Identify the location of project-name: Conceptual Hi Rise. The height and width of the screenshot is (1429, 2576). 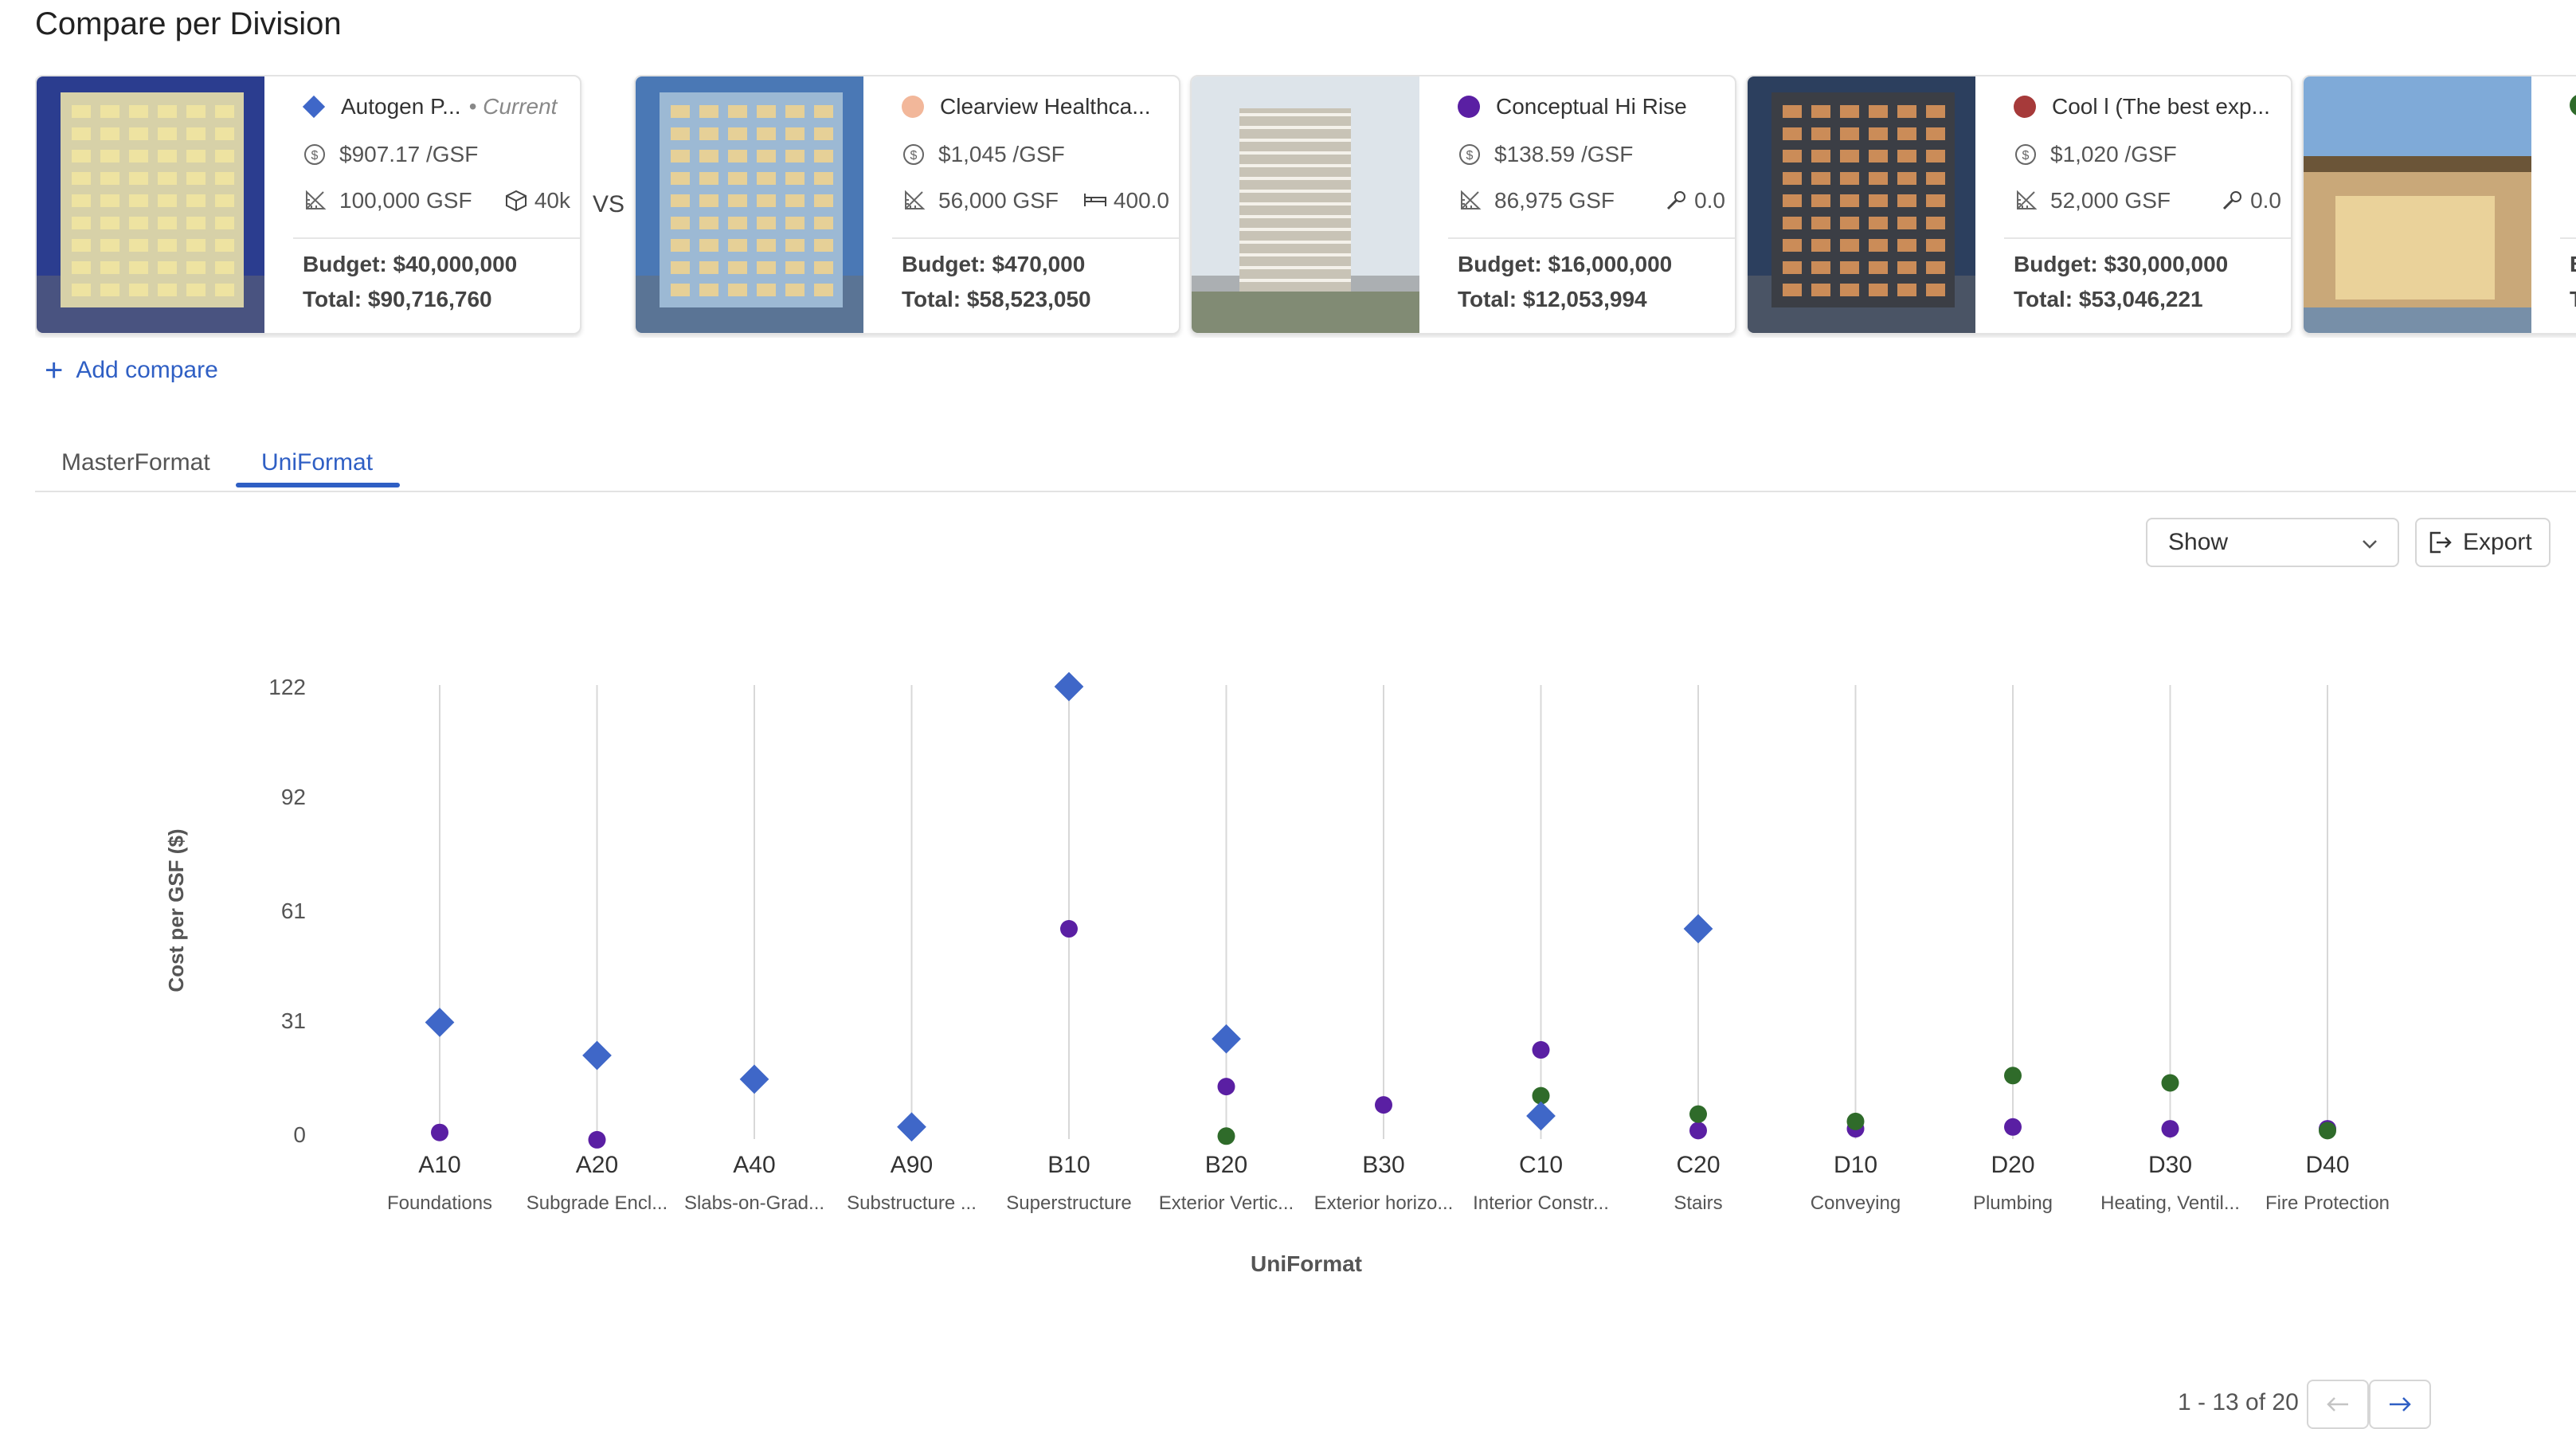
(1591, 106).